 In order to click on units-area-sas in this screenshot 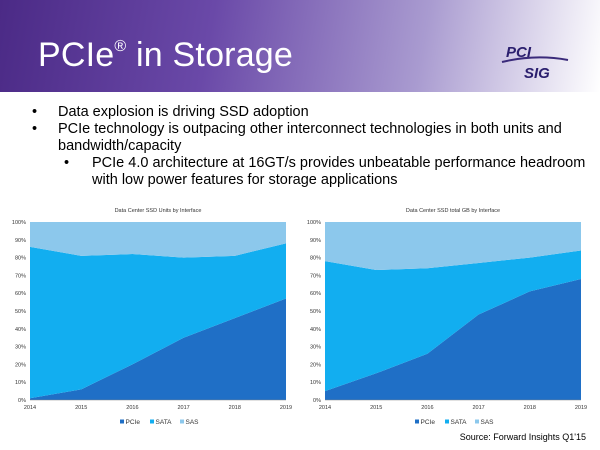, I will do `click(158, 240)`.